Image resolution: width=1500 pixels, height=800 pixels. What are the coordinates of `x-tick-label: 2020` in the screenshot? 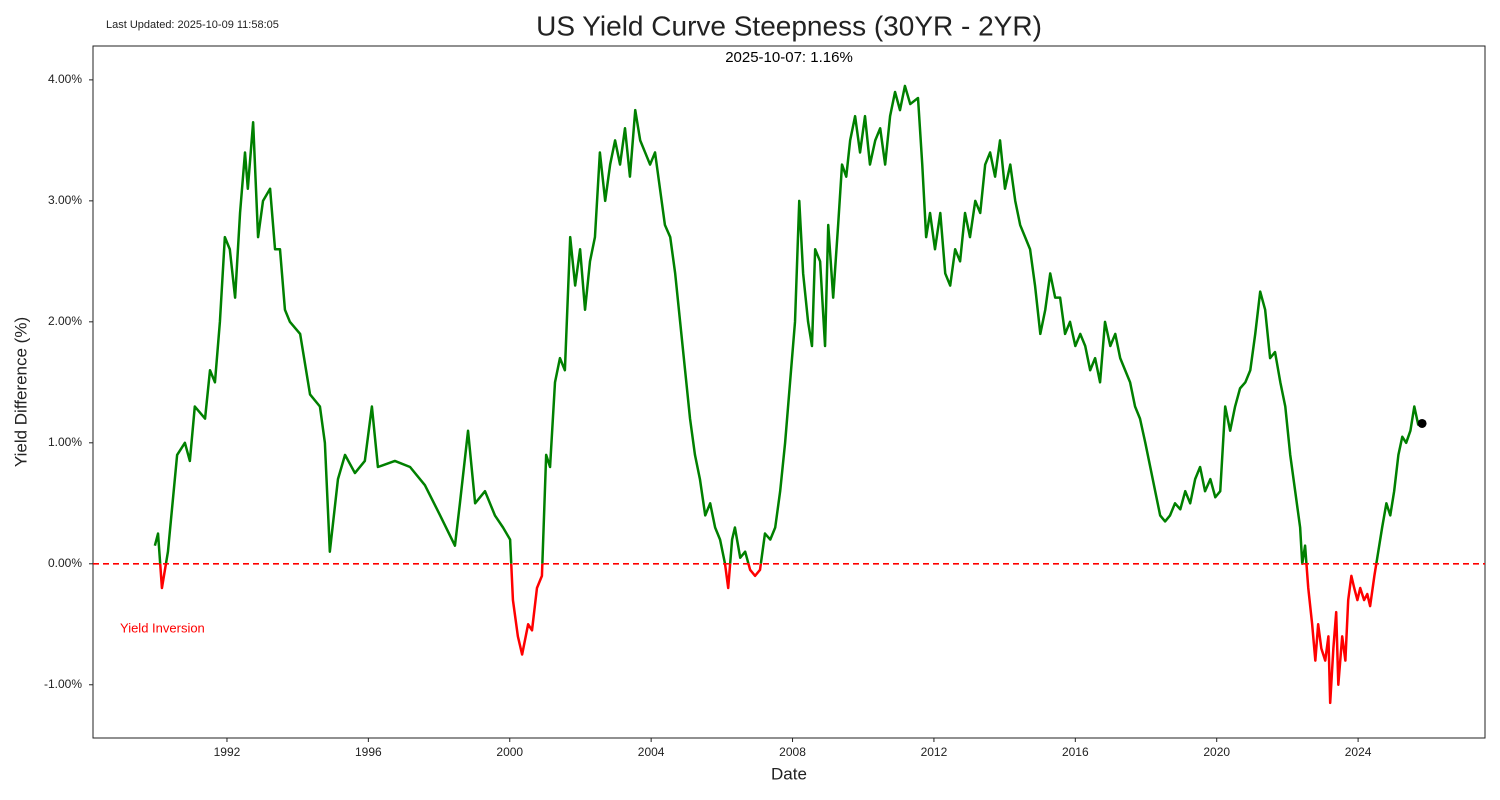 It's located at (1216, 752).